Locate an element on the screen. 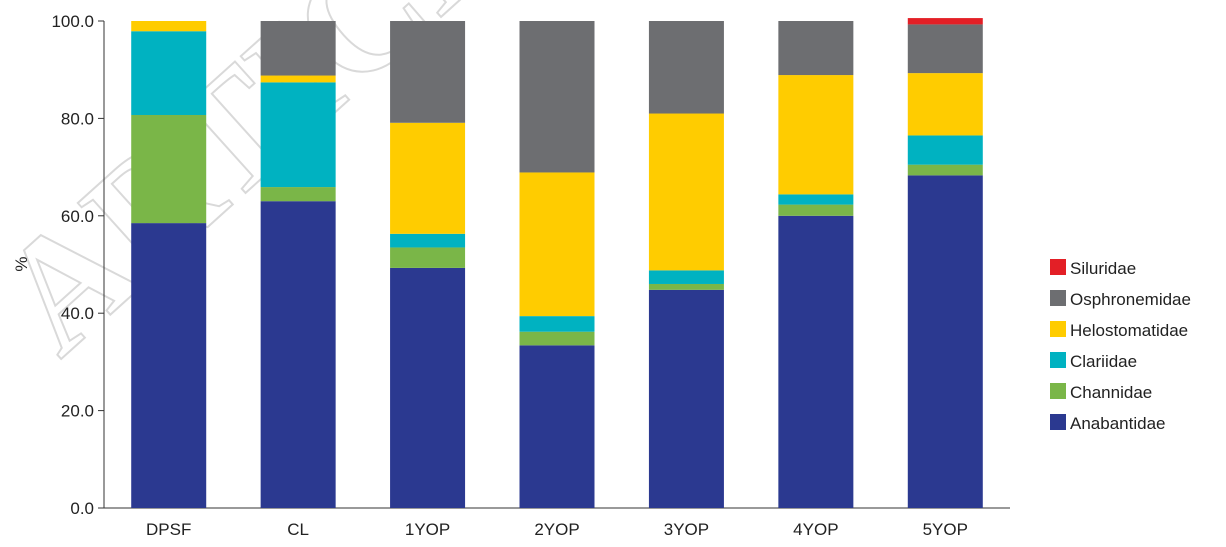 The width and height of the screenshot is (1226, 547). bar-segment-anabantidae-5yop is located at coordinates (945, 341).